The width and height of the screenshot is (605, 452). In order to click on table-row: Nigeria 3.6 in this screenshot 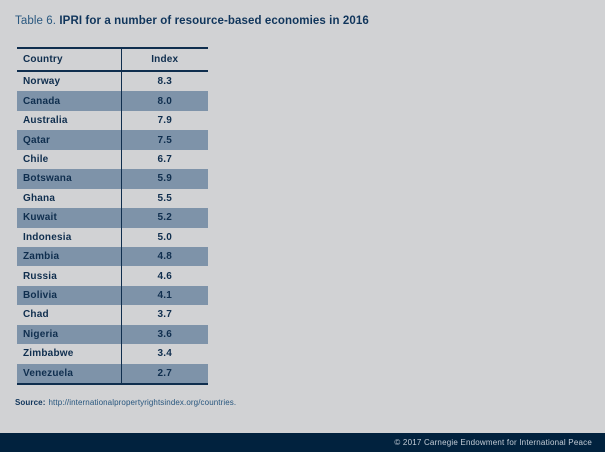, I will do `click(112, 334)`.